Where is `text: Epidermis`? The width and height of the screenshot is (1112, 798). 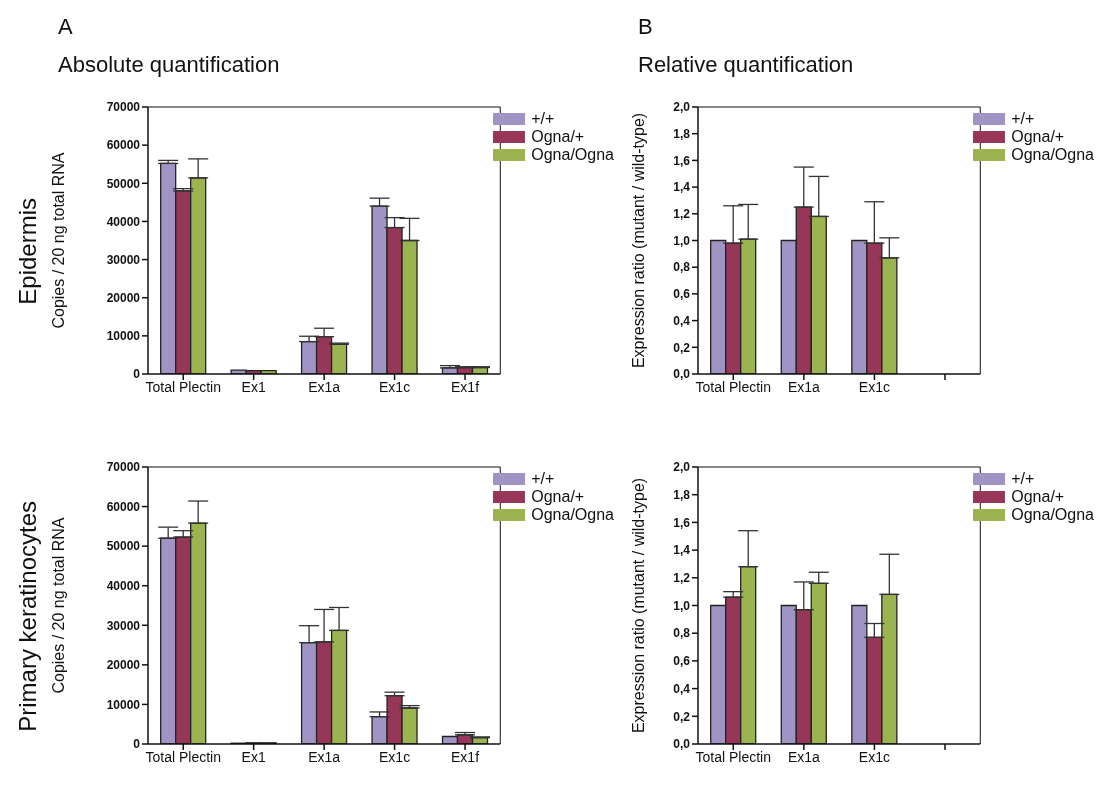
text: Epidermis is located at coordinates (28, 251).